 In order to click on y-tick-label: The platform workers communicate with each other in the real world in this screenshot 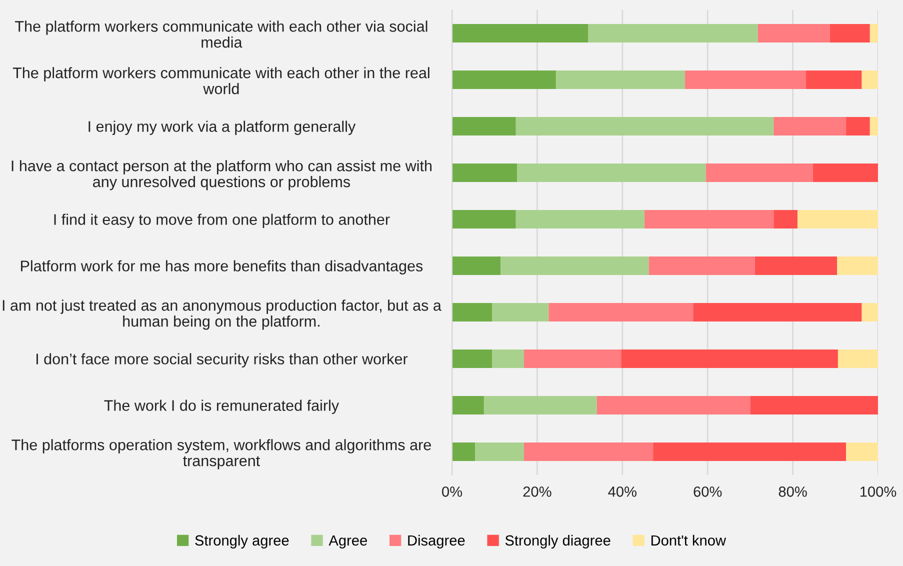, I will do `click(221, 80)`.